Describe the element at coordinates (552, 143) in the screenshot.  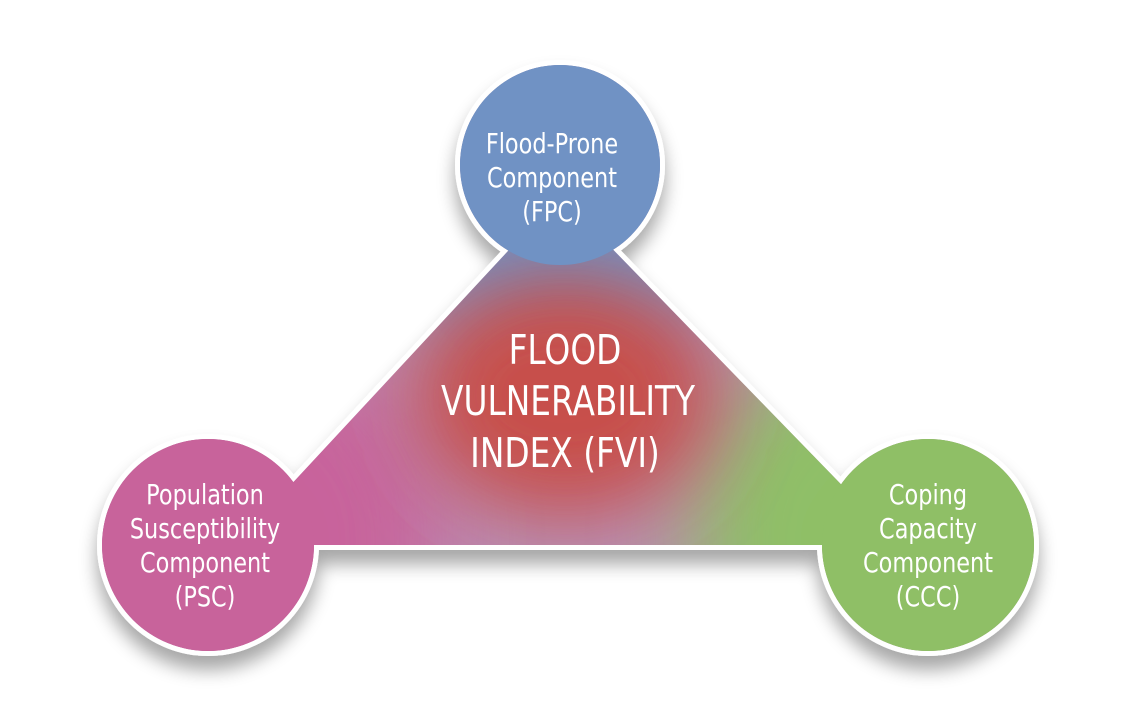
I see `fpc-label-line: Flood-Prone` at that location.